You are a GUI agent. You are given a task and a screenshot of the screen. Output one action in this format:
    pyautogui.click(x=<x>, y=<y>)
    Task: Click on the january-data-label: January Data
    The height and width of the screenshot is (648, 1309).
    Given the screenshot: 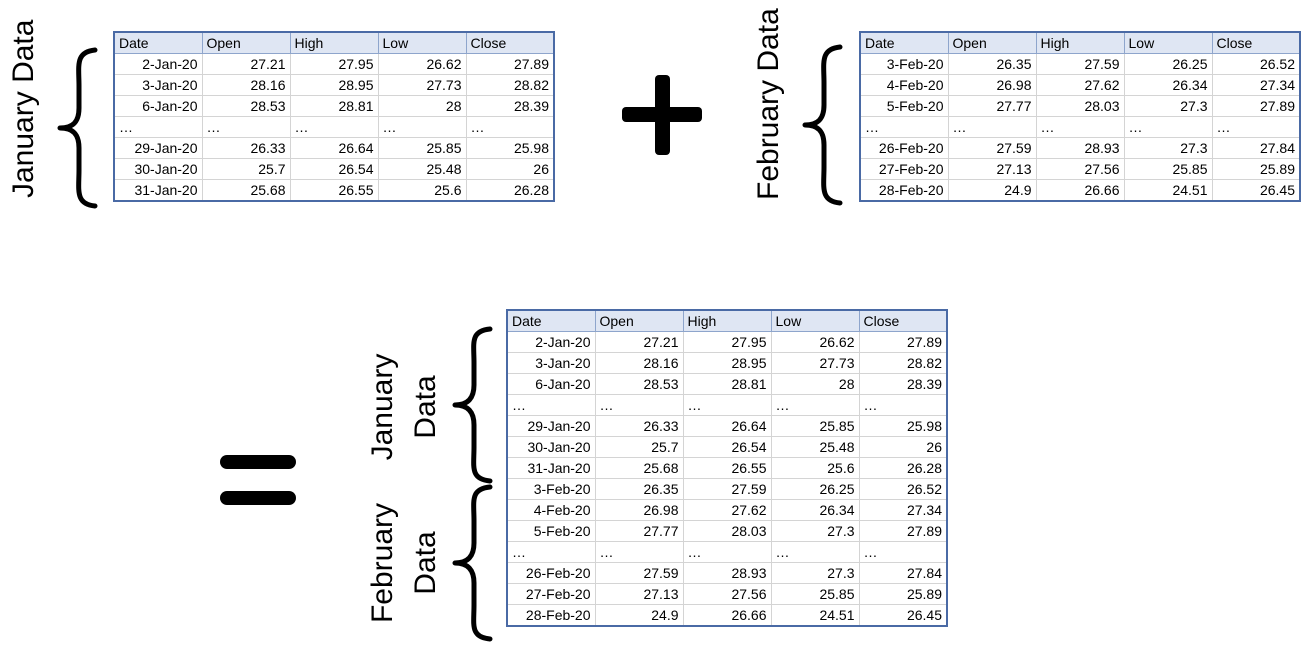 What is the action you would take?
    pyautogui.click(x=23, y=108)
    